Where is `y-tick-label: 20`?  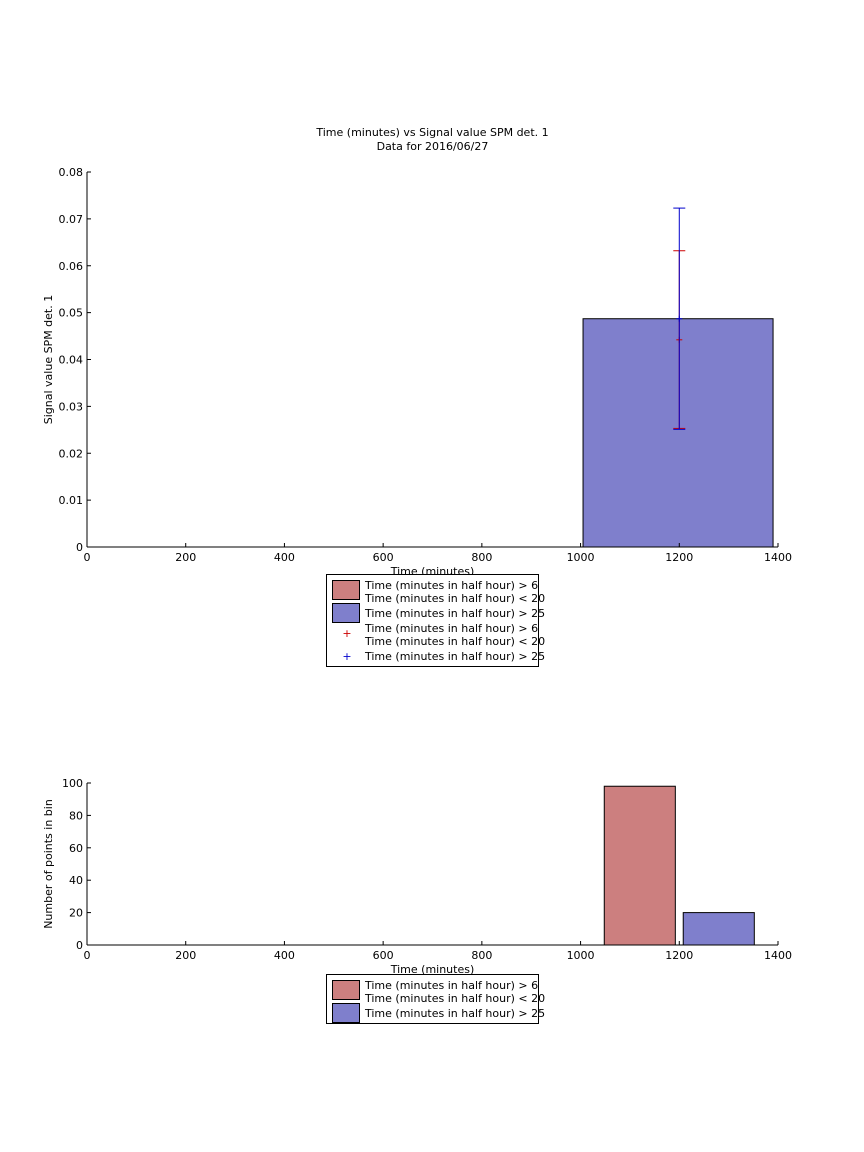
y-tick-label: 20 is located at coordinates (76, 913).